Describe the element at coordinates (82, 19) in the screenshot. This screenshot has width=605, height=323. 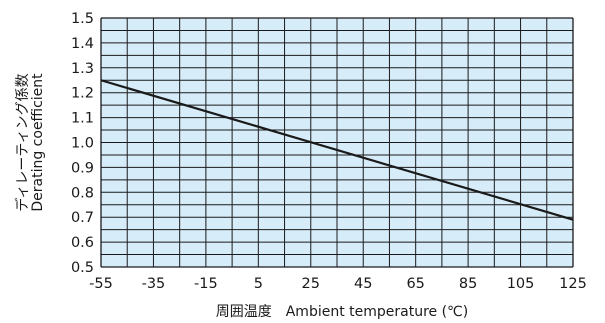
I see `y-tick-label: 1.5` at that location.